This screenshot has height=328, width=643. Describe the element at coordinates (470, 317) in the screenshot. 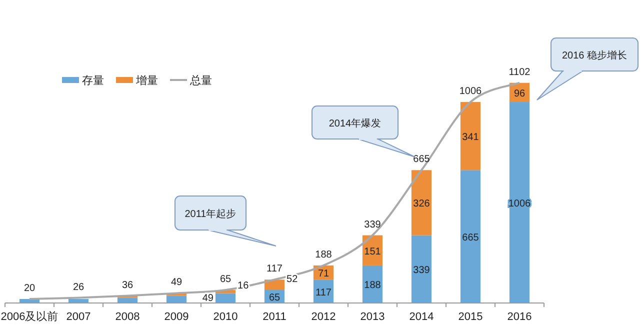

I see `x-tick-label: 2015` at that location.